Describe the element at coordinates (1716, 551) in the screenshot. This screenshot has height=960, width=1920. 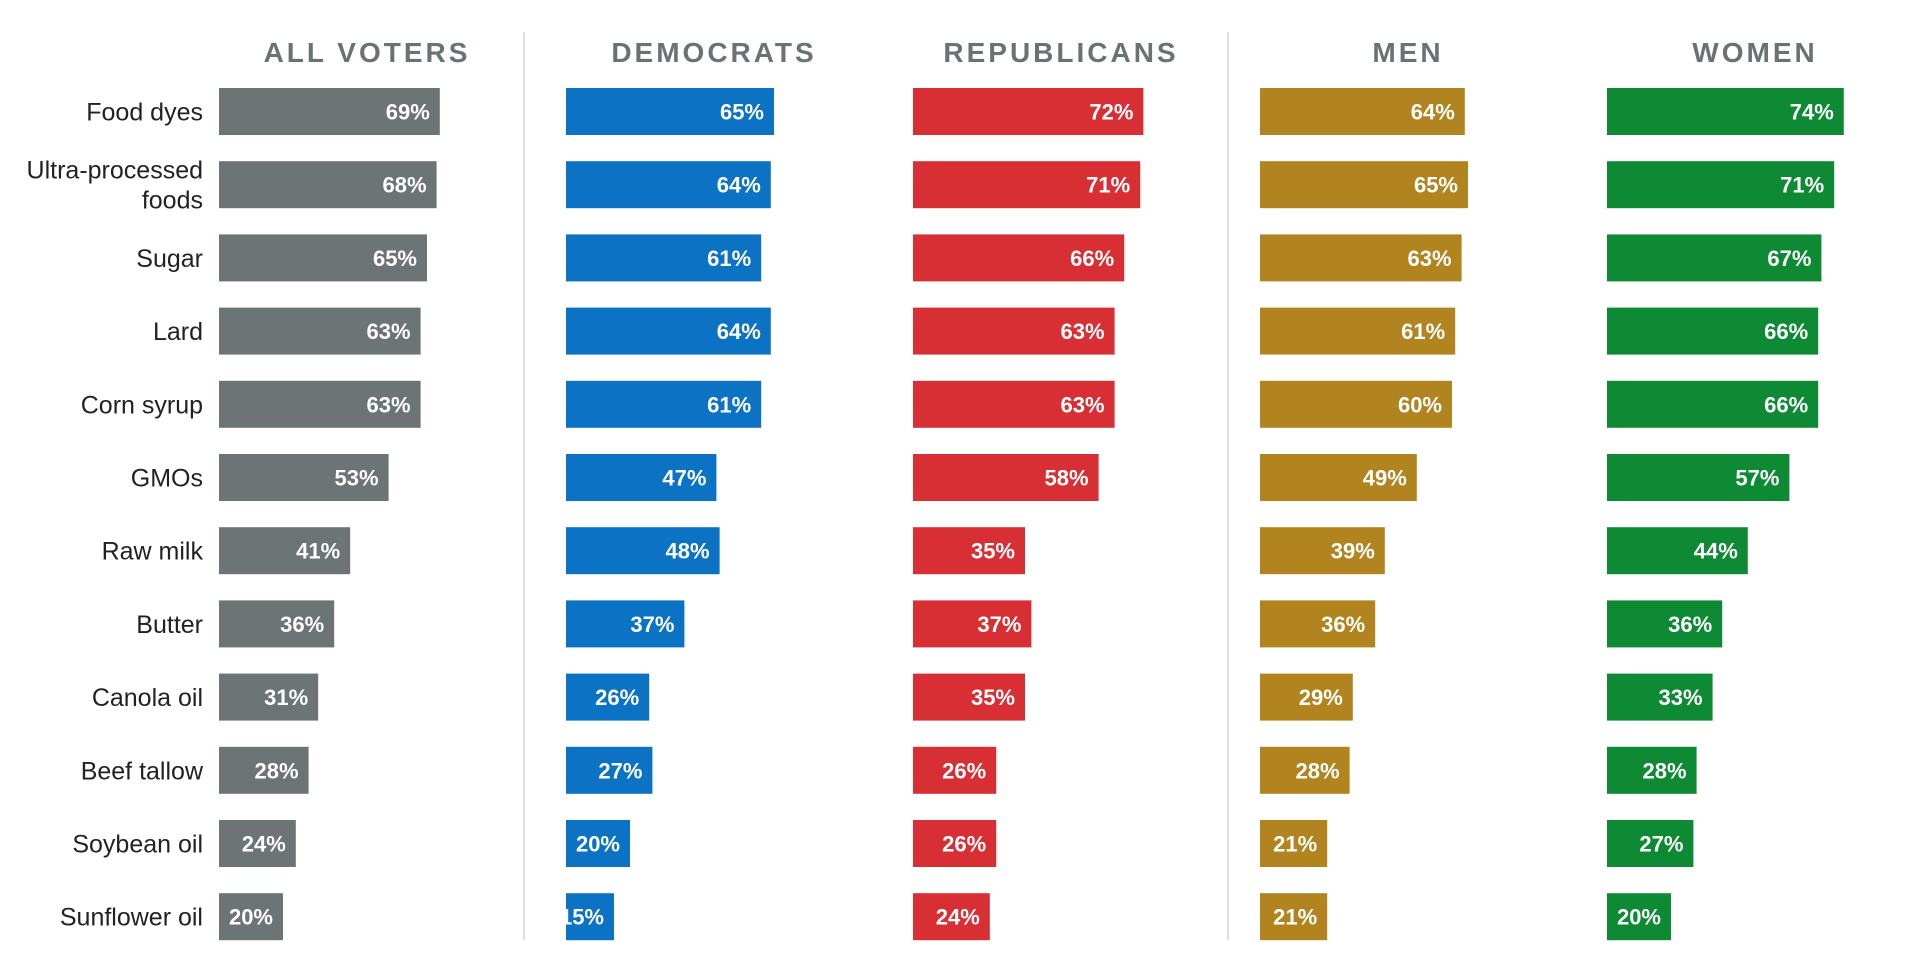
I see `value-label-women-raw-milk: 44%` at that location.